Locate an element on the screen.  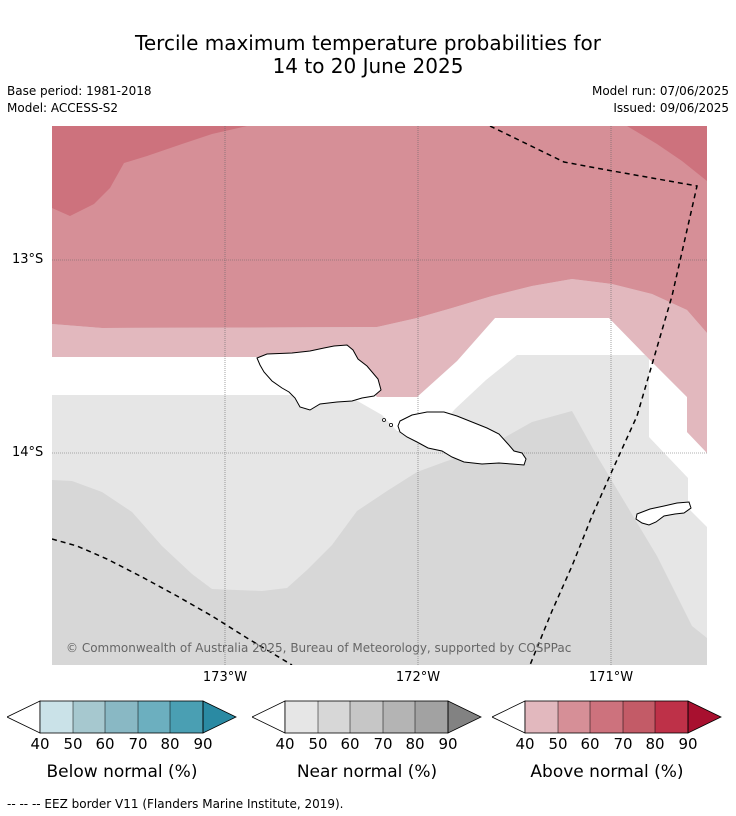
eez-border-south is located at coordinates (172, 601).